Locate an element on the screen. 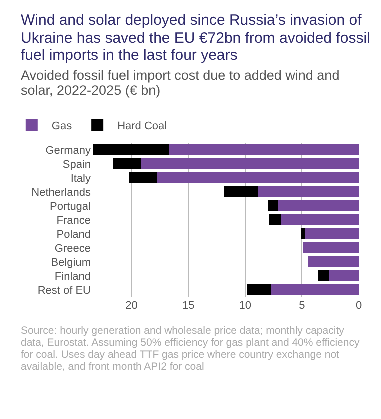 The height and width of the screenshot is (419, 381). y-tick-label: Finland is located at coordinates (72, 276).